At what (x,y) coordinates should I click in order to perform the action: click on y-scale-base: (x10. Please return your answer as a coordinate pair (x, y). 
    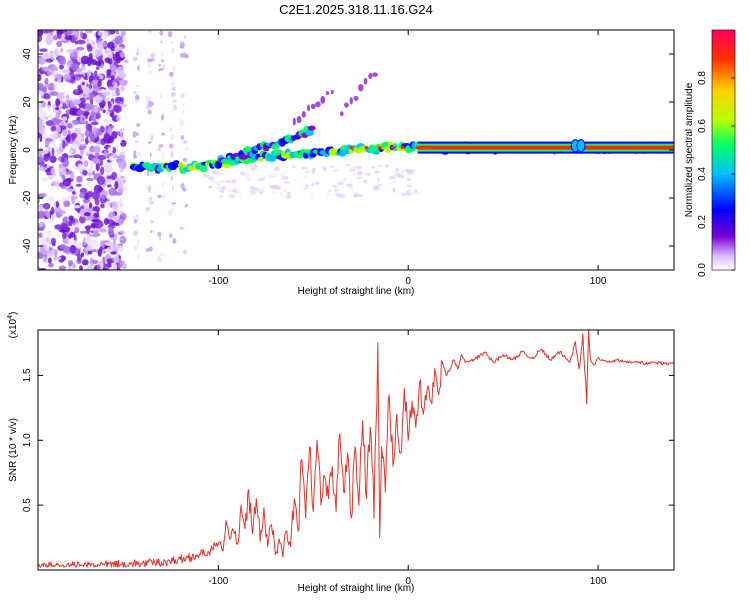
    Looking at the image, I should click on (13, 328).